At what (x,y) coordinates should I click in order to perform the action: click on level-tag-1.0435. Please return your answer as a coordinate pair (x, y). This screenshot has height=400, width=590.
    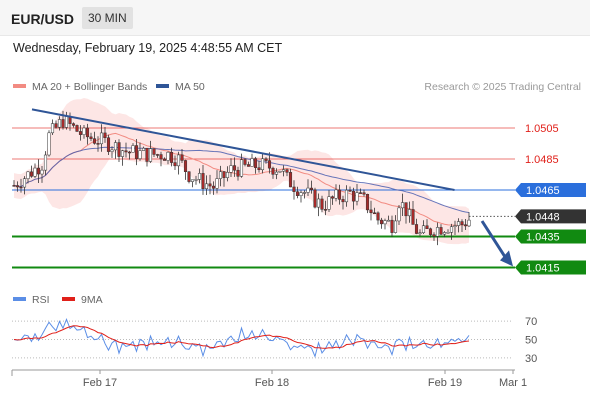
    Looking at the image, I should click on (550, 236).